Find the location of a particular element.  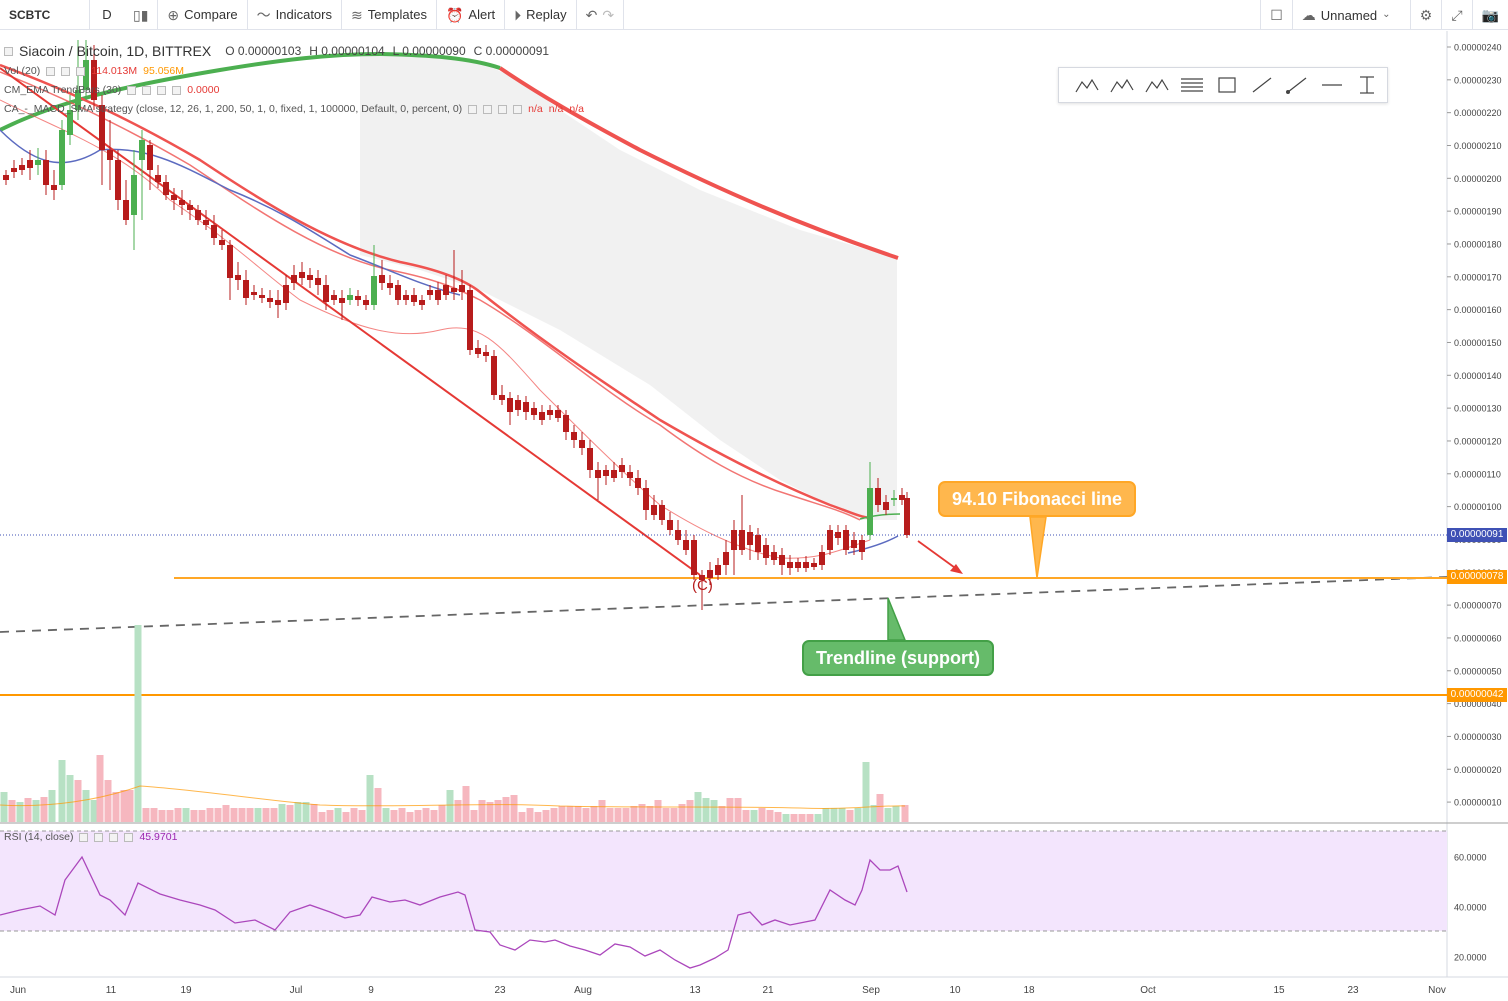

chart-style-button: ▯▮ is located at coordinates (141, 15).